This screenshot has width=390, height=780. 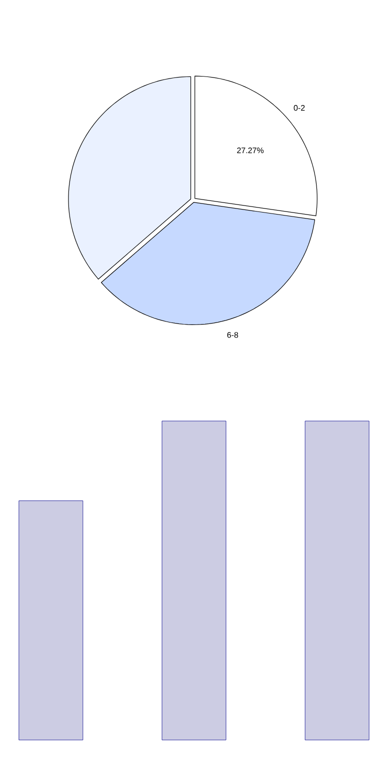 What do you see at coordinates (250, 151) in the screenshot?
I see `data-label: 27.27%` at bounding box center [250, 151].